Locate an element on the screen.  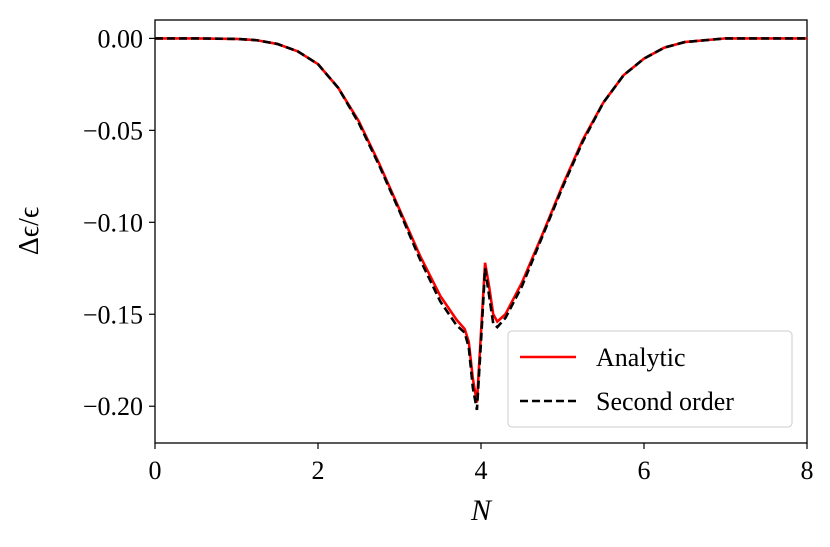
legend-box is located at coordinates (650, 379).